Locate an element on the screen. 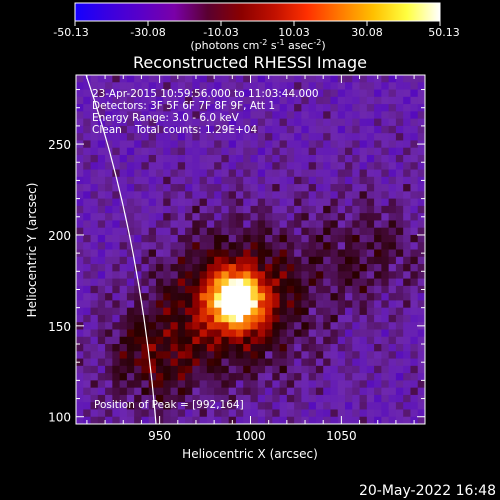 This screenshot has height=500, width=500. x-axis-label: Heliocentric X (arcsec) is located at coordinates (250, 454).